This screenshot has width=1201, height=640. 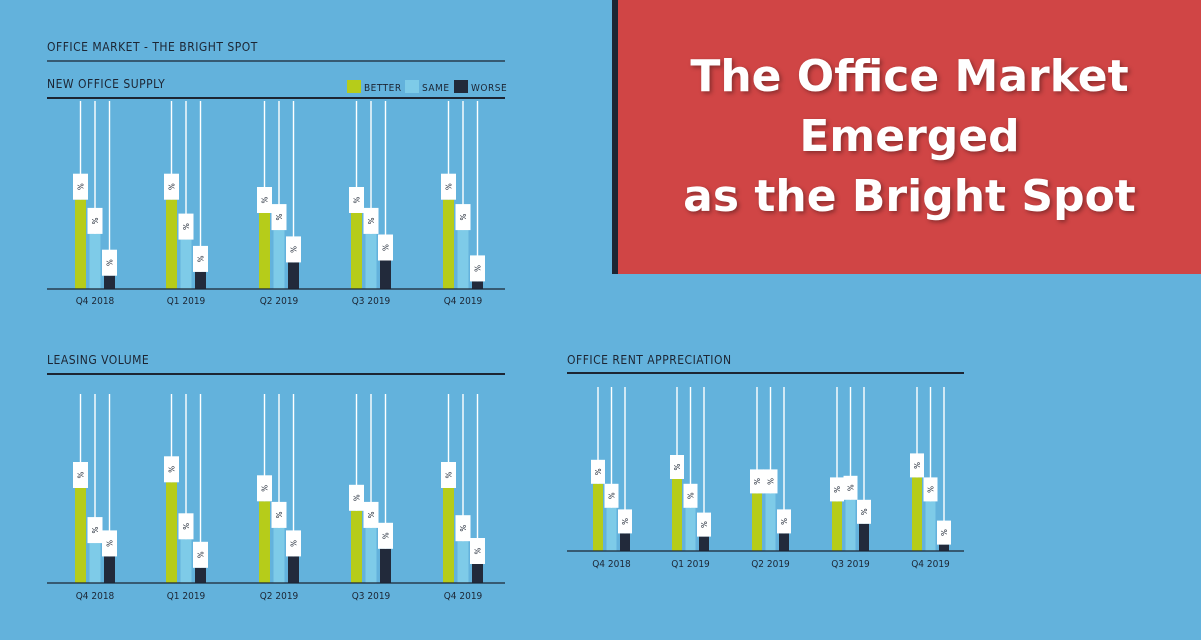 What do you see at coordinates (98, 360) in the screenshot?
I see `chart-title-2: LEASING VOLUME` at bounding box center [98, 360].